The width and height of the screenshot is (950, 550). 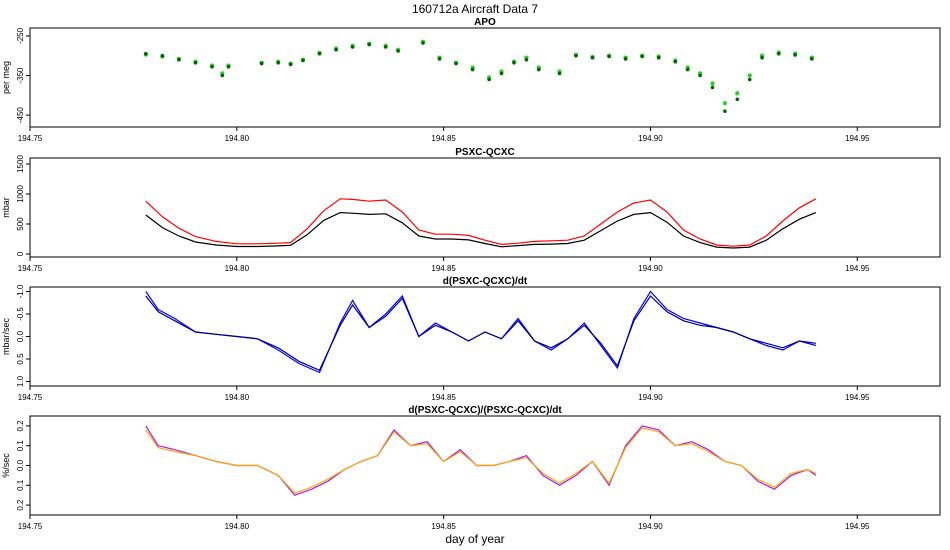 What do you see at coordinates (20, 224) in the screenshot?
I see `y-tick-label: 500` at bounding box center [20, 224].